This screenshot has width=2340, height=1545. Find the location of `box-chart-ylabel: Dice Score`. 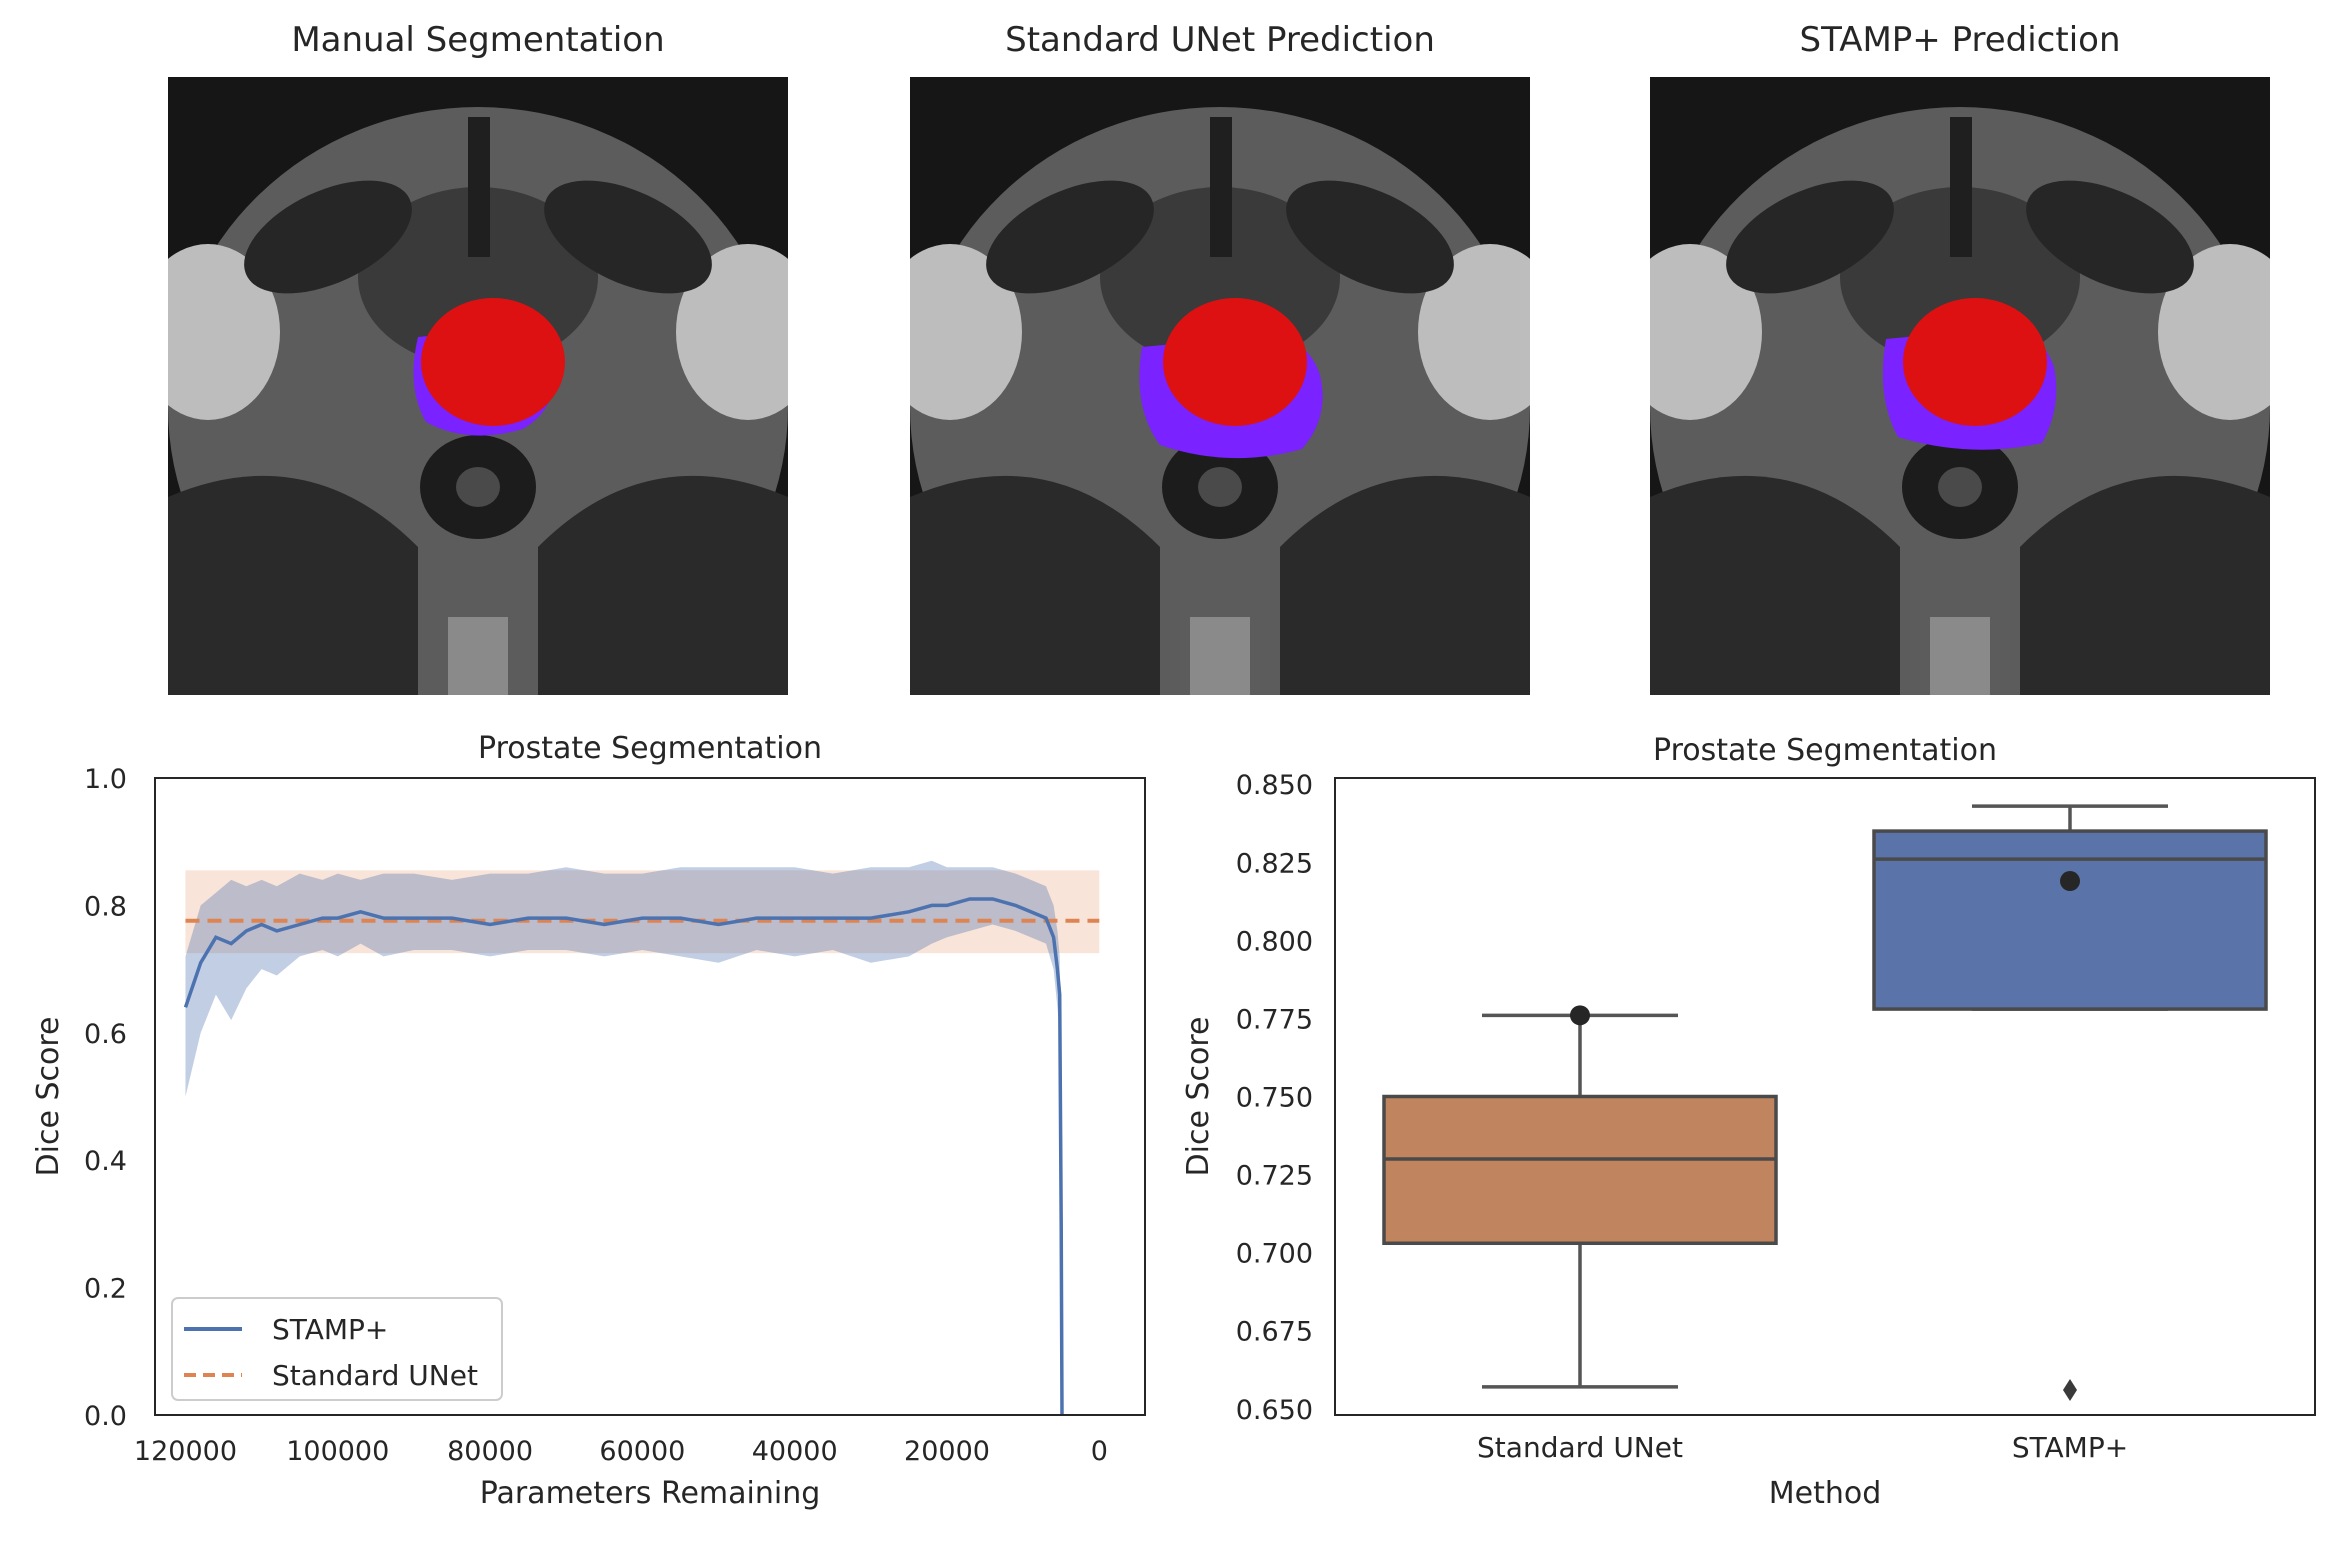

box-chart-ylabel: Dice Score is located at coordinates (1198, 1097).